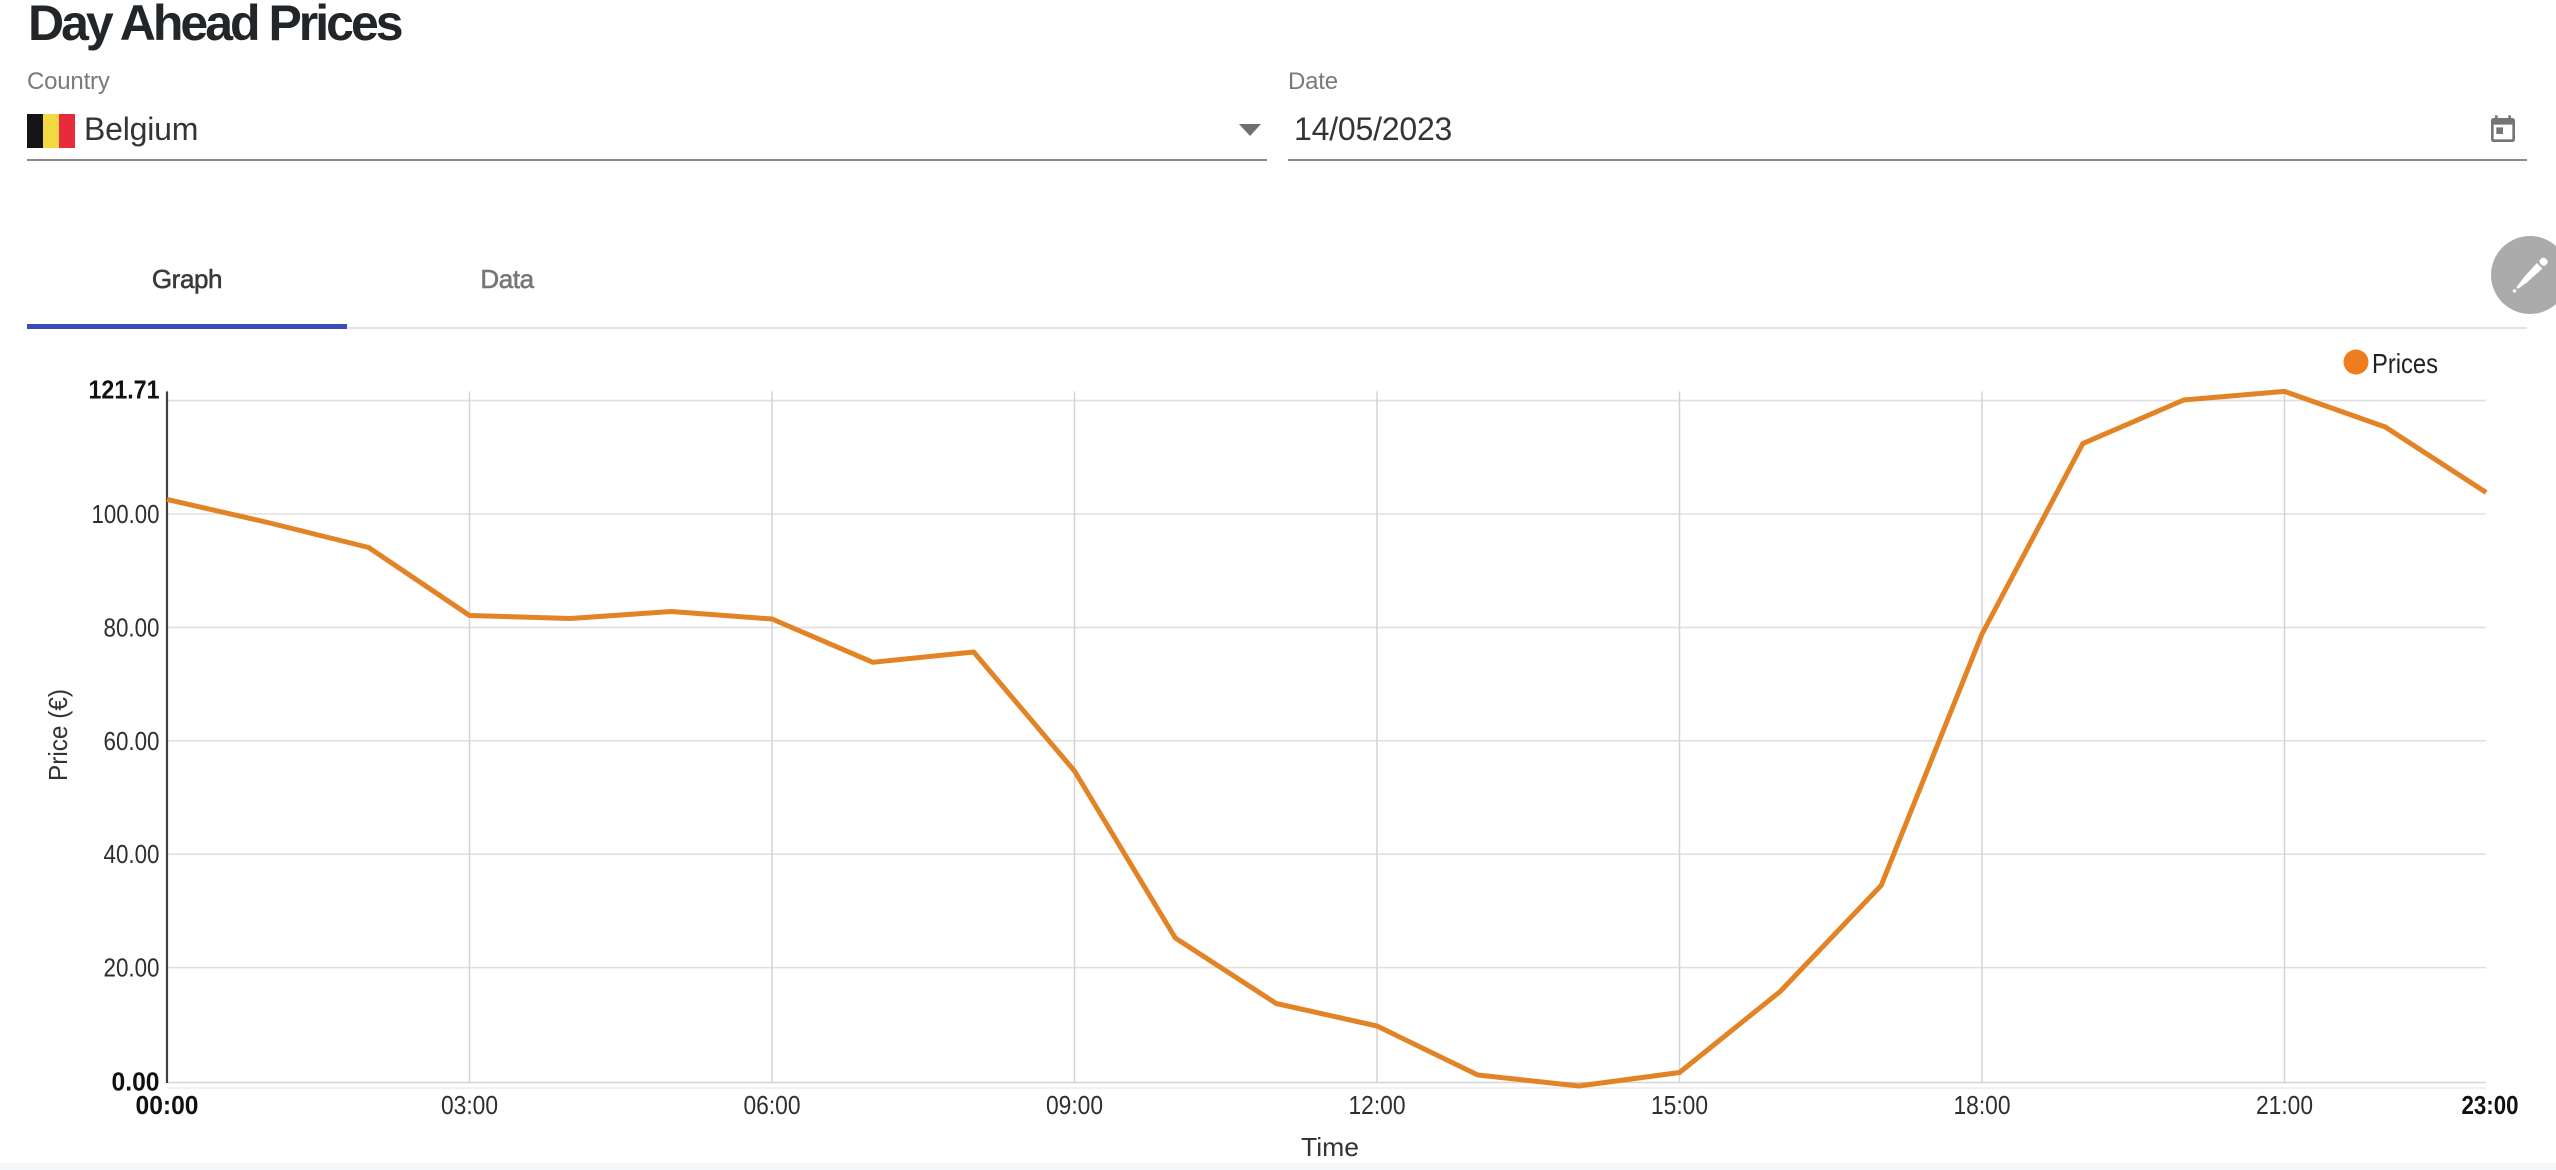 The image size is (2556, 1170). Describe the element at coordinates (1982, 1105) in the screenshot. I see `svg-text: 18:00` at that location.